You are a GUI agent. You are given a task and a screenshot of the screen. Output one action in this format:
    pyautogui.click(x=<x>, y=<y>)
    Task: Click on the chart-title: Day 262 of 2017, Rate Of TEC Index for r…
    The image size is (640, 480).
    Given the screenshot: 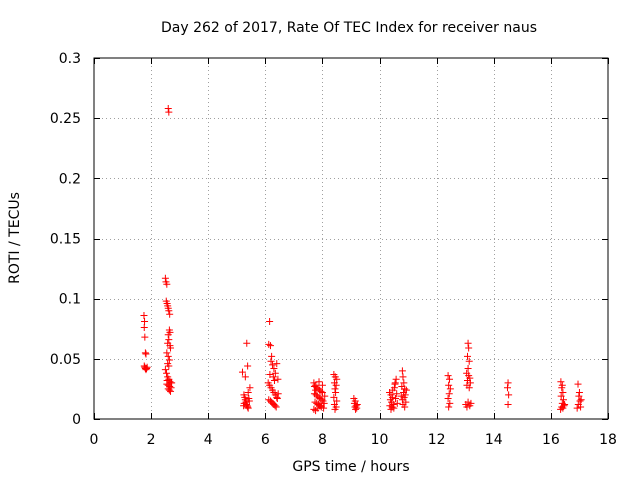 What is the action you would take?
    pyautogui.click(x=349, y=28)
    